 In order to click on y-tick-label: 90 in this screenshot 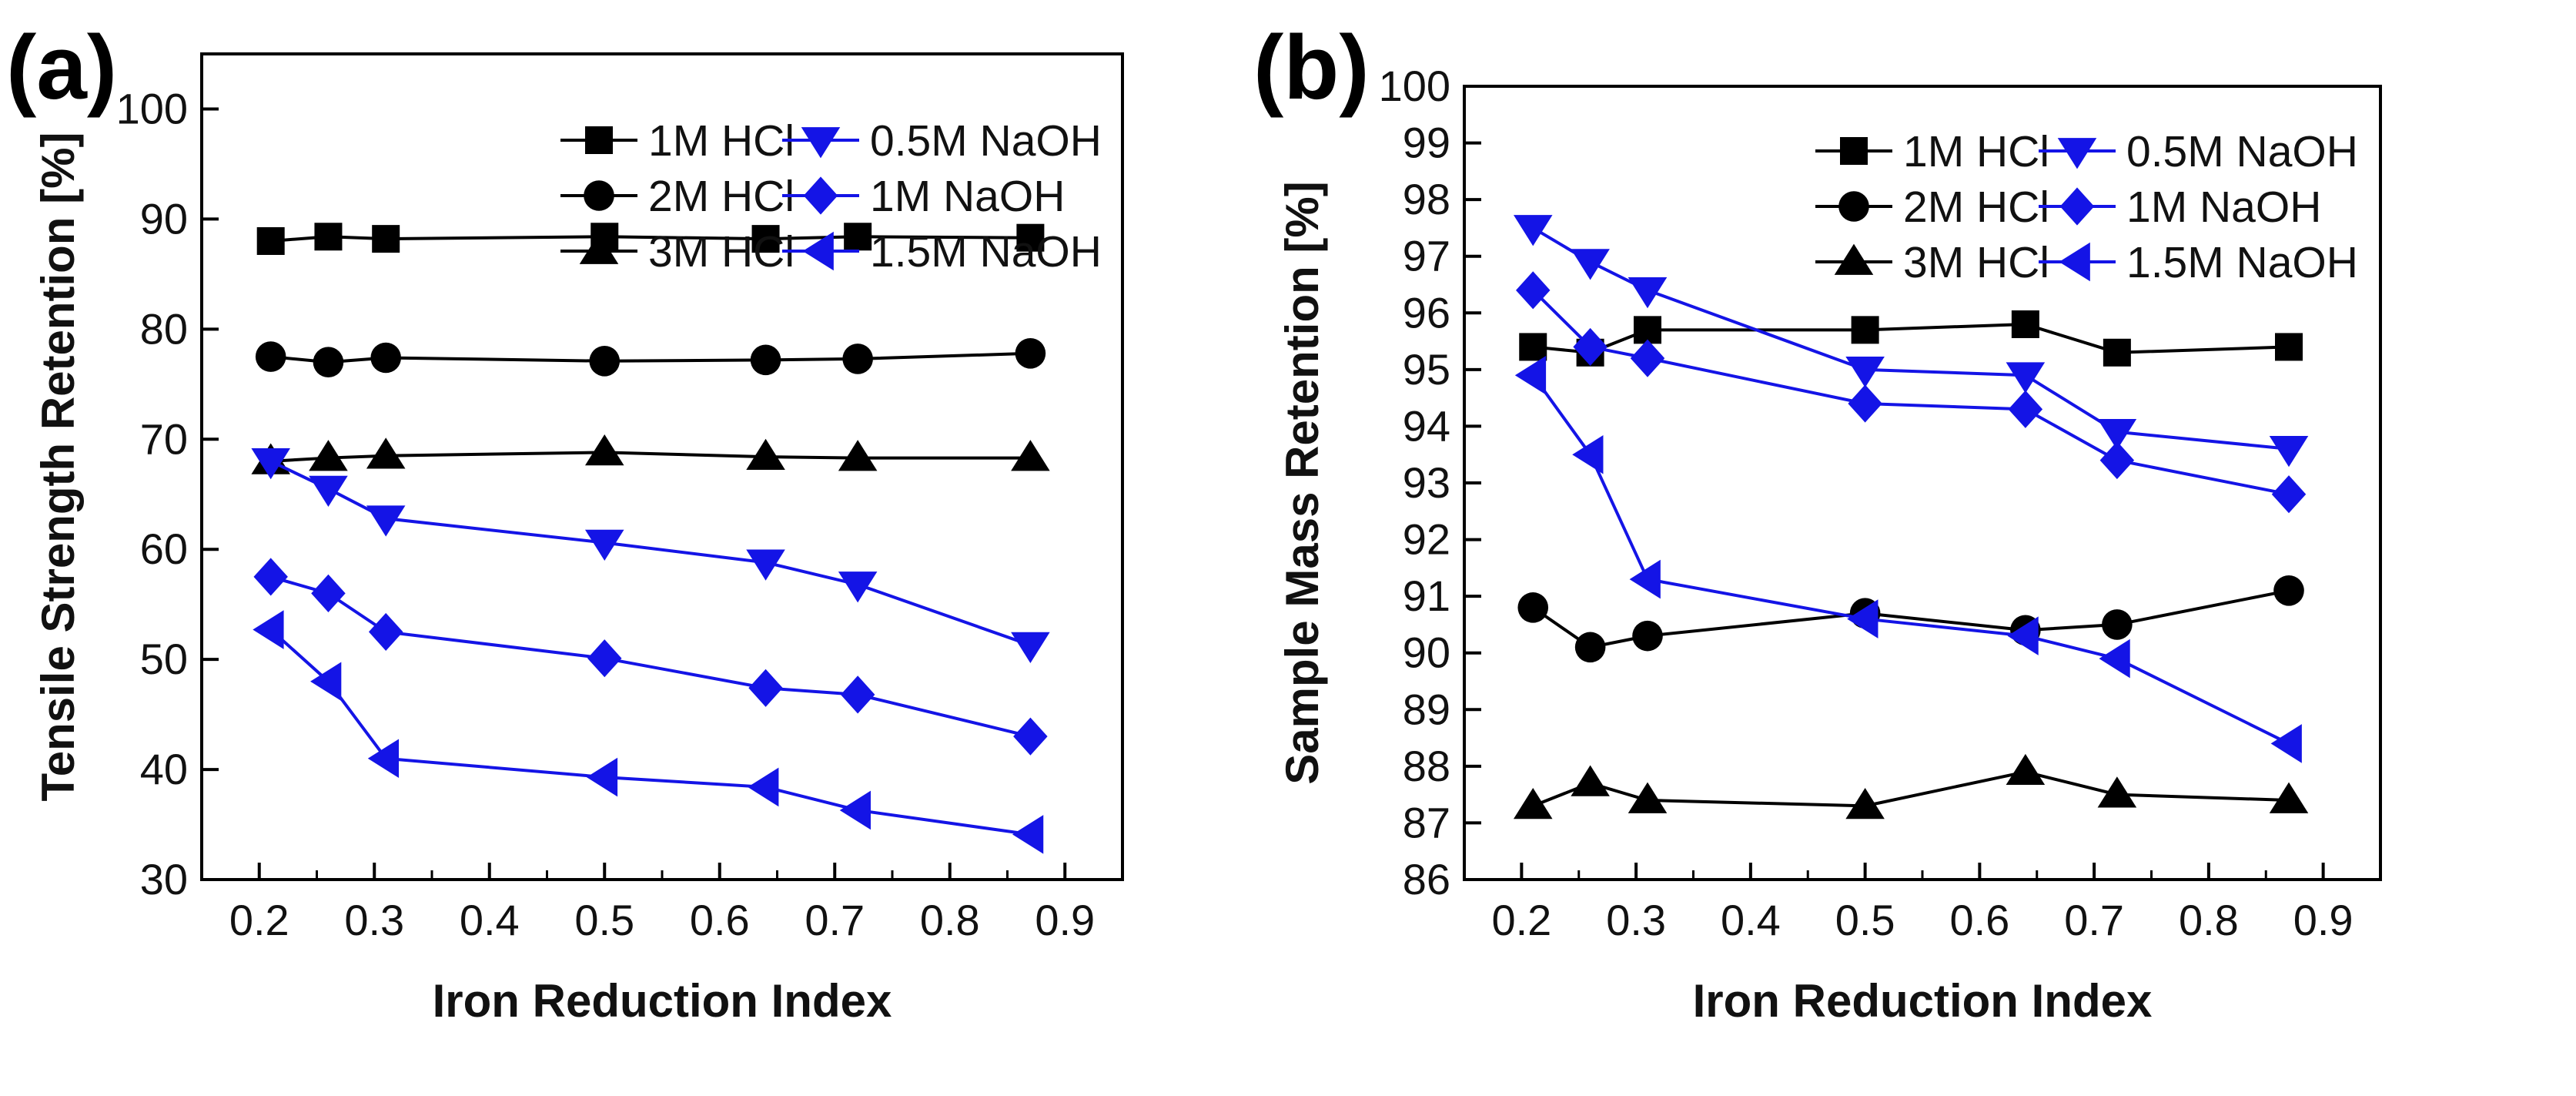, I will do `click(1426, 652)`.